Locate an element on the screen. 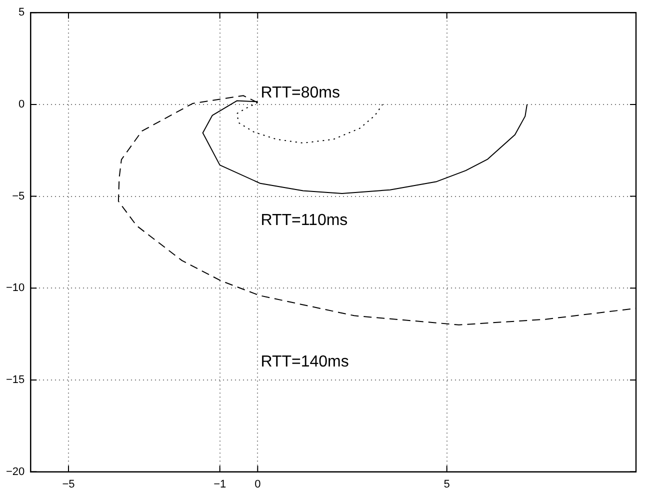 This screenshot has height=497, width=655. x-tick-label: 0 is located at coordinates (257, 484).